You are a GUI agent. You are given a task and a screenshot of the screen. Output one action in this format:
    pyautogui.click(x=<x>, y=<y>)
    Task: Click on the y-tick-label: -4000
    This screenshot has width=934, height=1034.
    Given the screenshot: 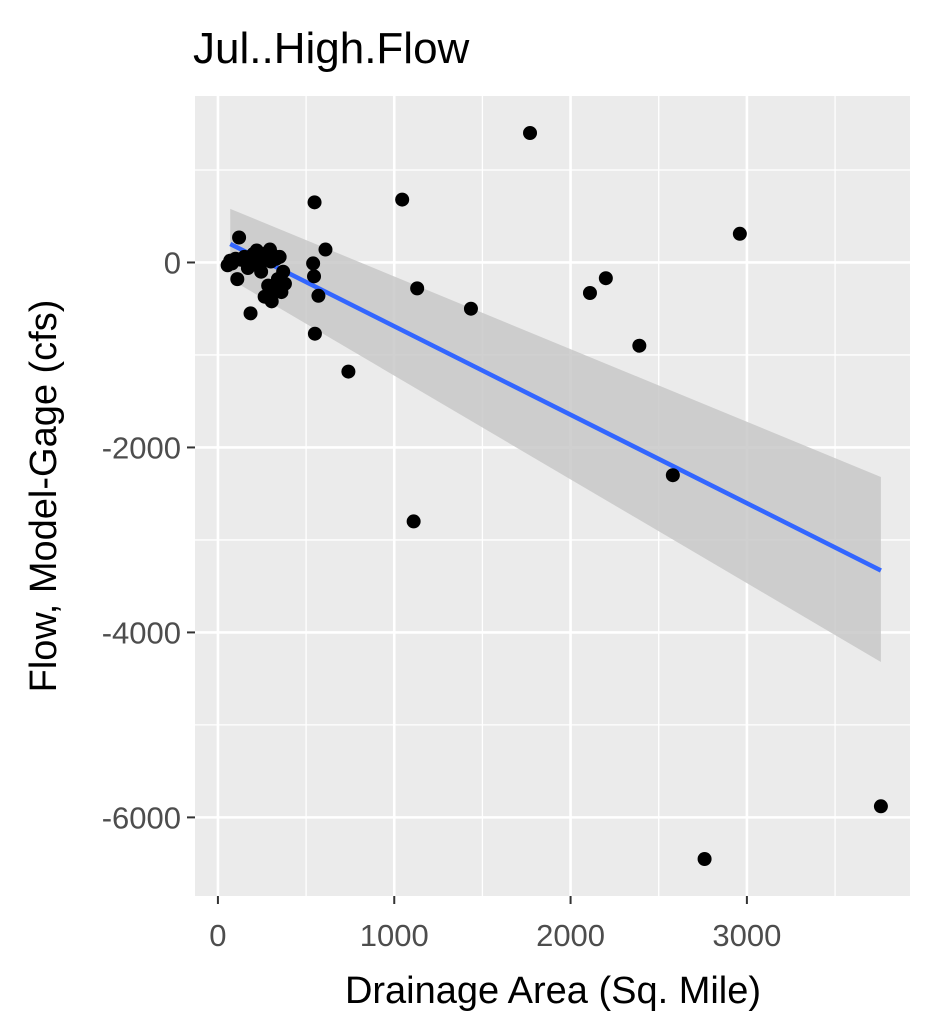 What is the action you would take?
    pyautogui.click(x=141, y=632)
    